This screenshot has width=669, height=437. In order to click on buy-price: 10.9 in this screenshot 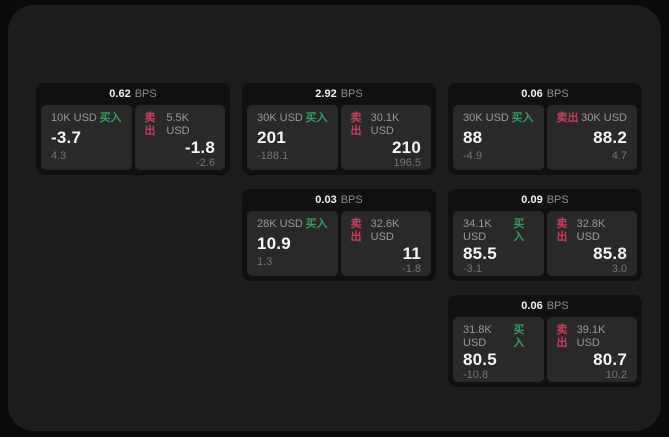, I will do `click(274, 243)`.